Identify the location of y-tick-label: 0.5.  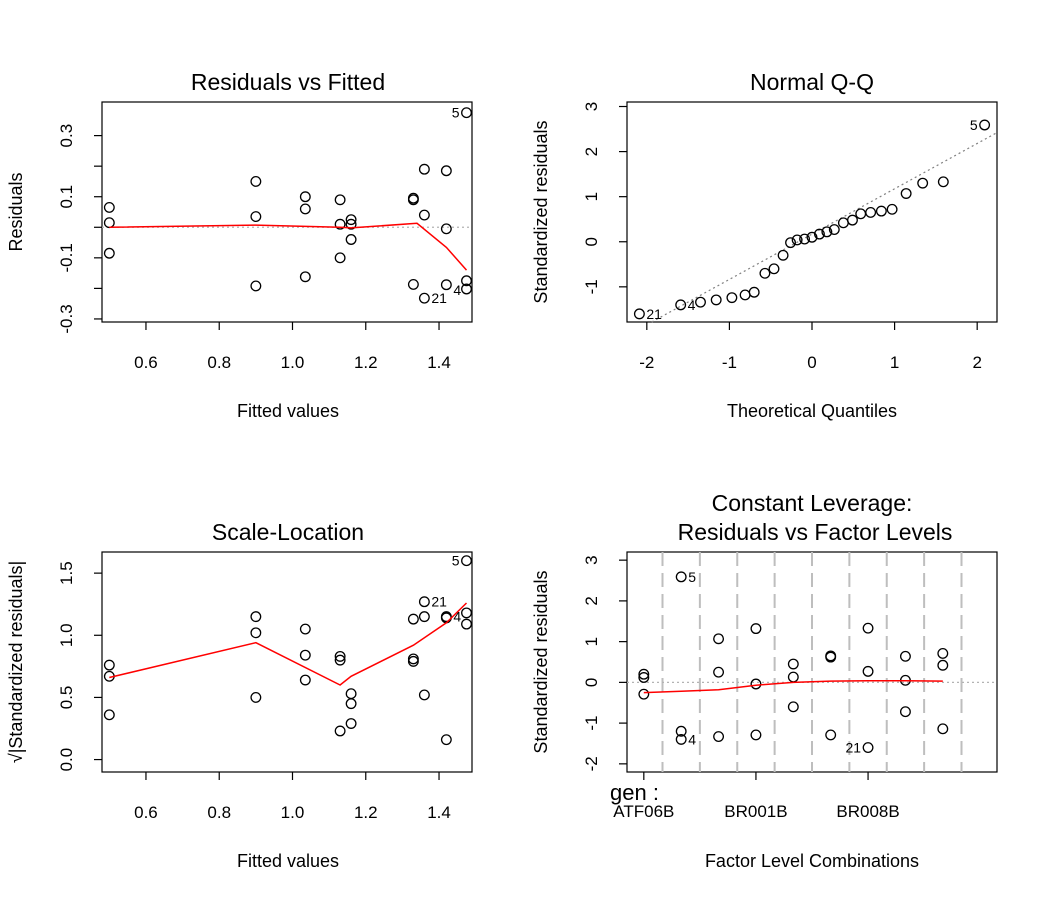
(66, 698).